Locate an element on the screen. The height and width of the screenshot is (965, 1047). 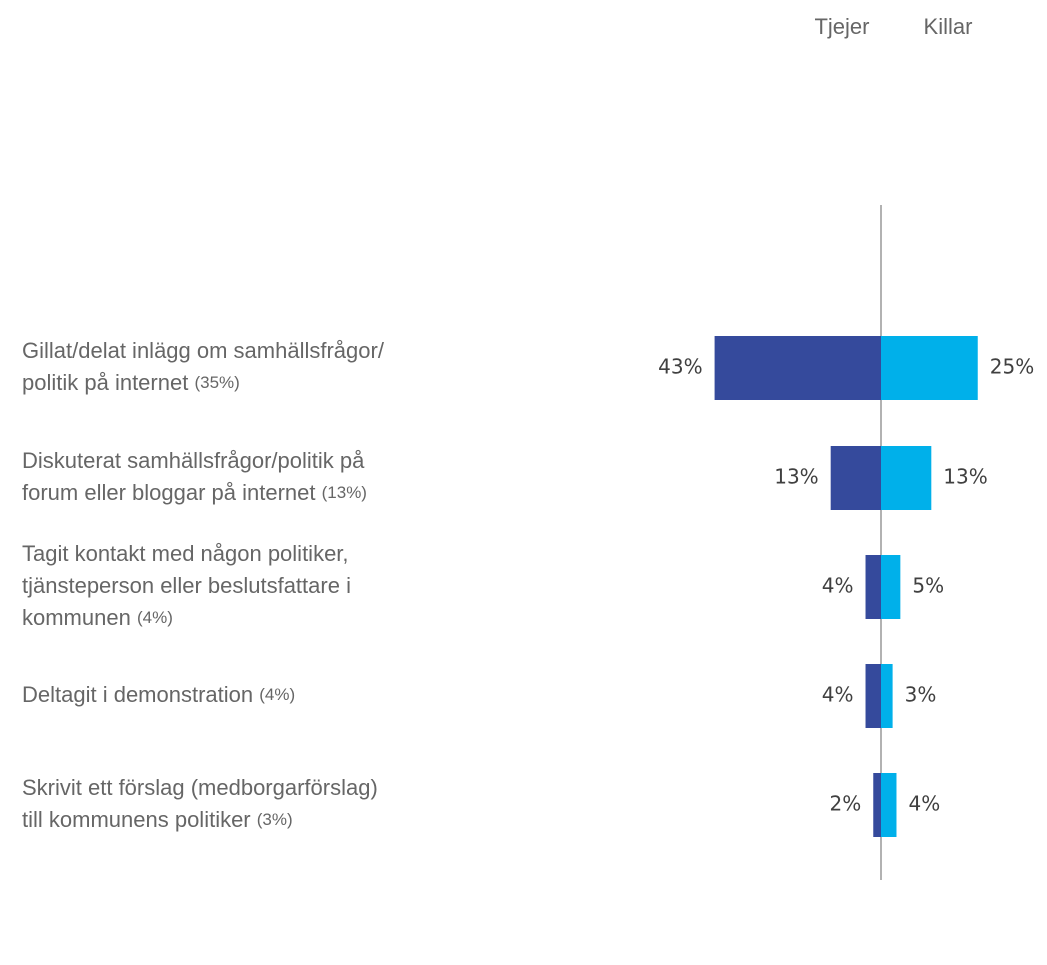
category-line: till kommunens politiker is located at coordinates (136, 819).